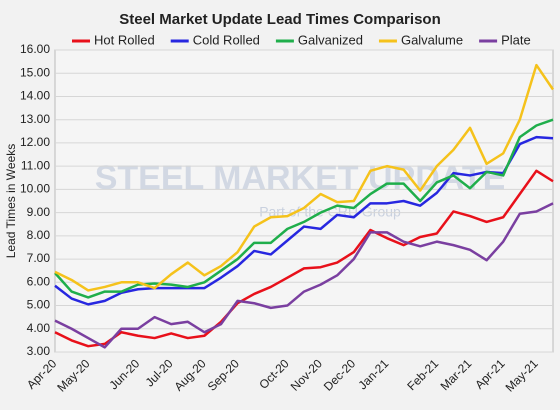 Image resolution: width=560 pixels, height=410 pixels. Describe the element at coordinates (39, 258) in the screenshot. I see `y-tick-label: 7.00` at that location.